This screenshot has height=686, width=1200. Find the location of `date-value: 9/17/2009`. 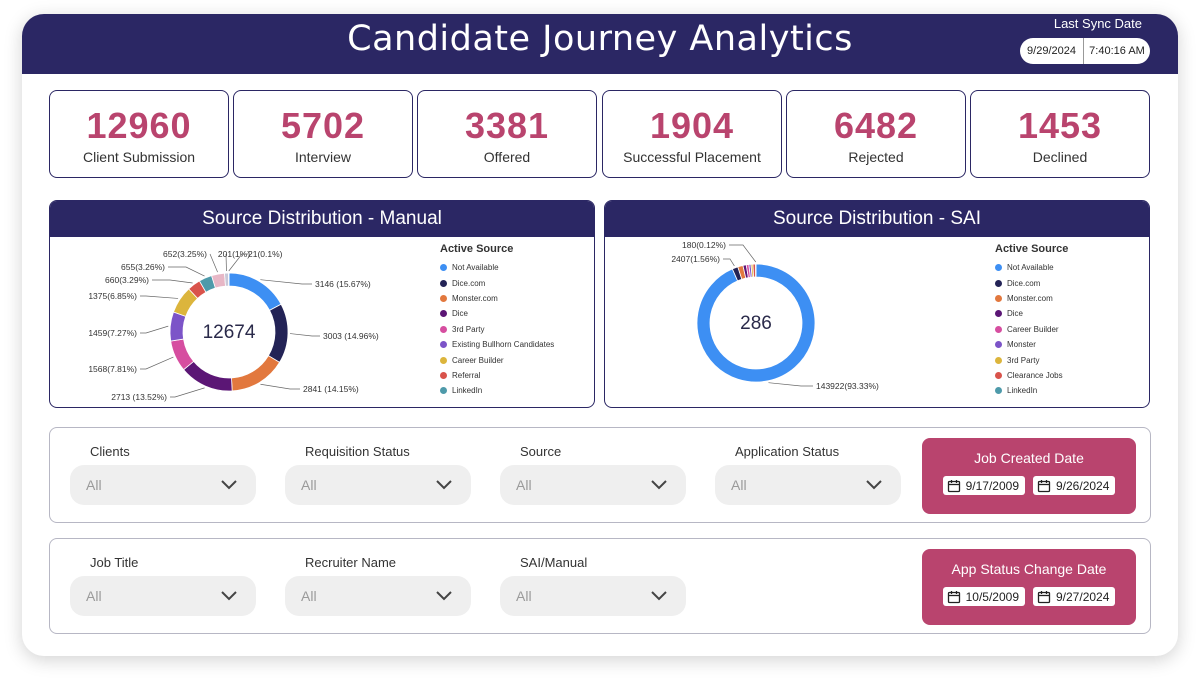

date-value: 9/17/2009 is located at coordinates (992, 485).